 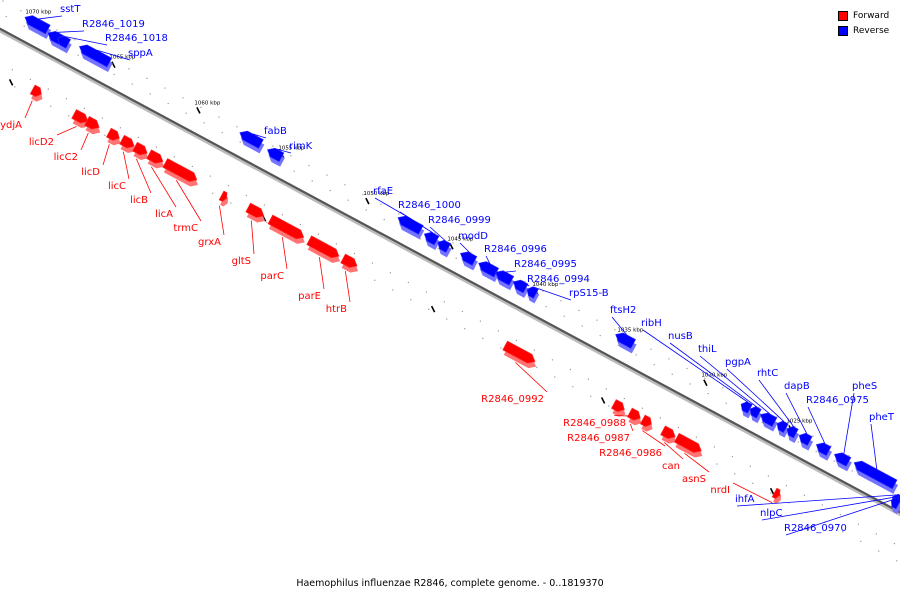 I want to click on gene-ftsH2, so click(x=625, y=340).